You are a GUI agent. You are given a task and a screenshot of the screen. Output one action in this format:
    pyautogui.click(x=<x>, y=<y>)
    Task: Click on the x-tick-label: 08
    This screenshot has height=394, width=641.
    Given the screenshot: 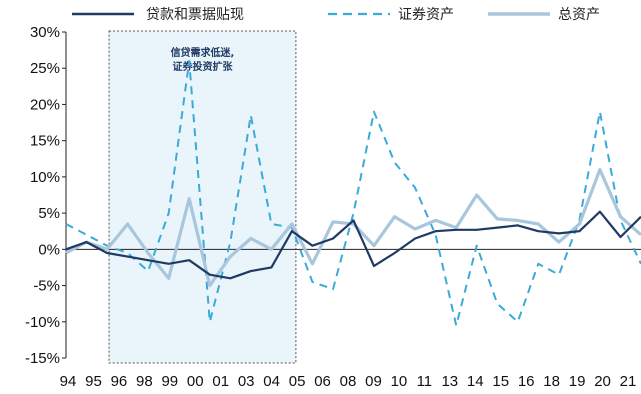 What is the action you would take?
    pyautogui.click(x=348, y=381)
    